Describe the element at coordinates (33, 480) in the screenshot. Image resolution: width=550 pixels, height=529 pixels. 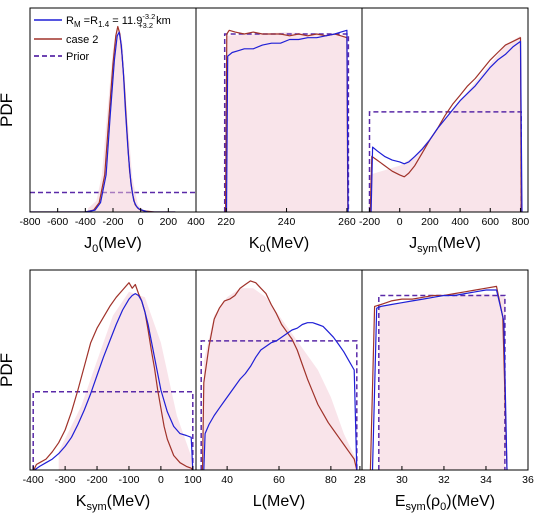
I see `xtick-label-Ksym-0: -400` at that location.